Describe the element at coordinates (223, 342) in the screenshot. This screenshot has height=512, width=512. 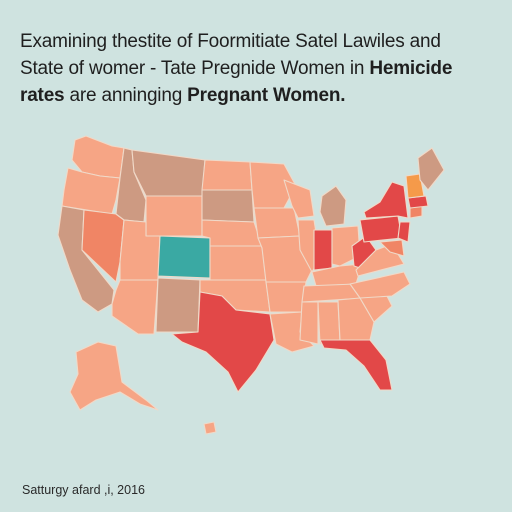
I see `state-texas` at that location.